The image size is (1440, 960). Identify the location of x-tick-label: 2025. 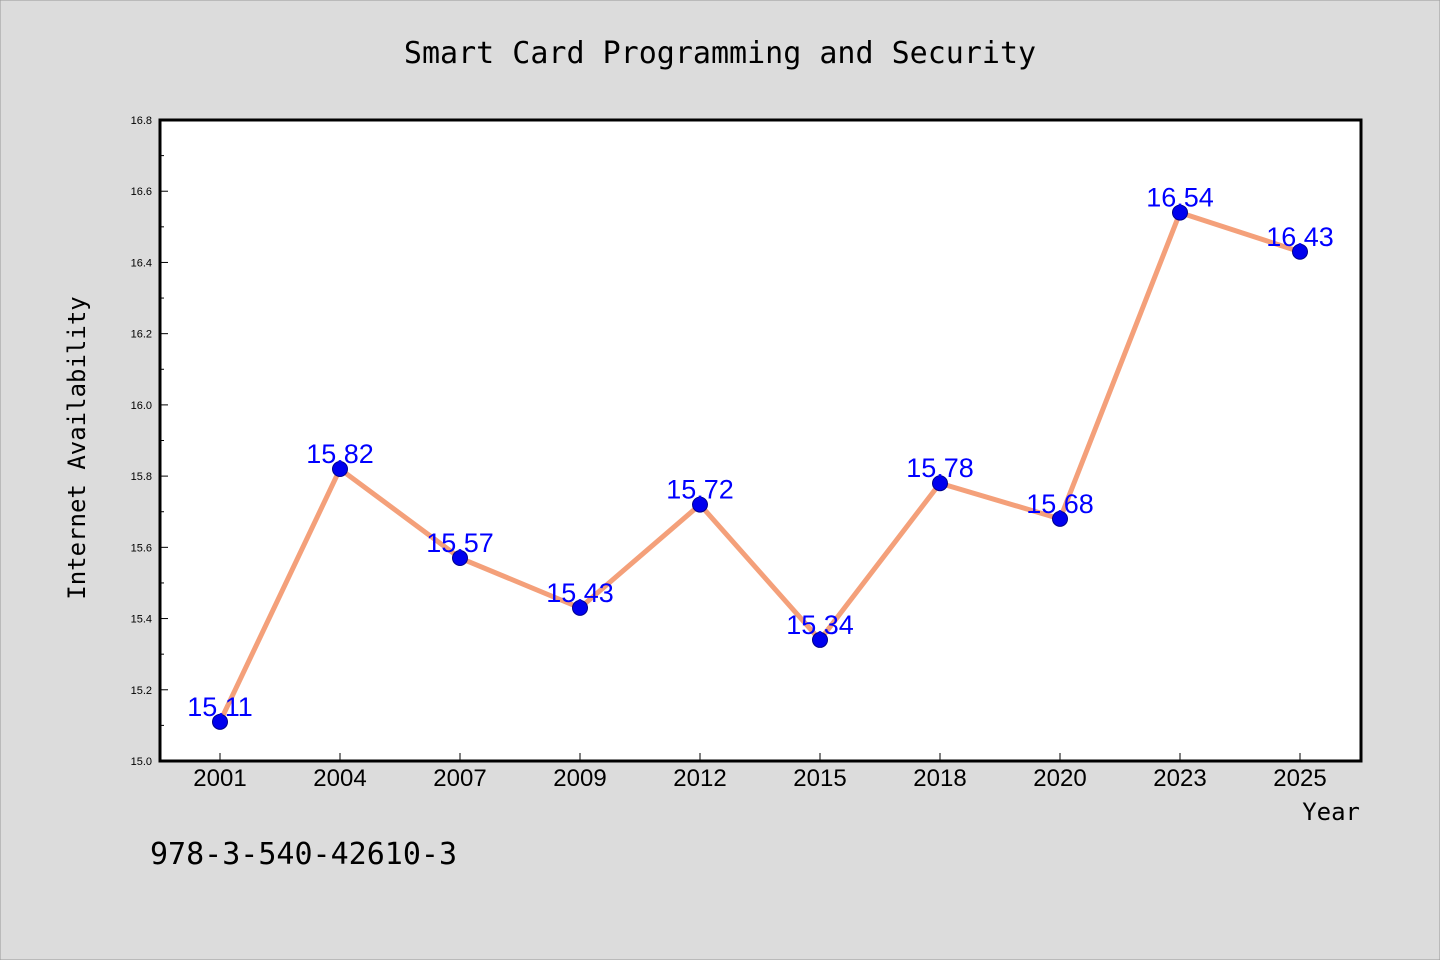
(1299, 778).